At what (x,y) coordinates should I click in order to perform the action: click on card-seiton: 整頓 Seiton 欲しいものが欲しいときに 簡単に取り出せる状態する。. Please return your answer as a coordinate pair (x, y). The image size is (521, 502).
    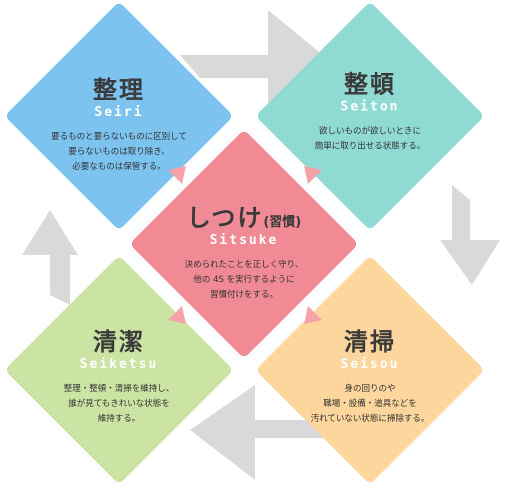
    Looking at the image, I should click on (370, 112).